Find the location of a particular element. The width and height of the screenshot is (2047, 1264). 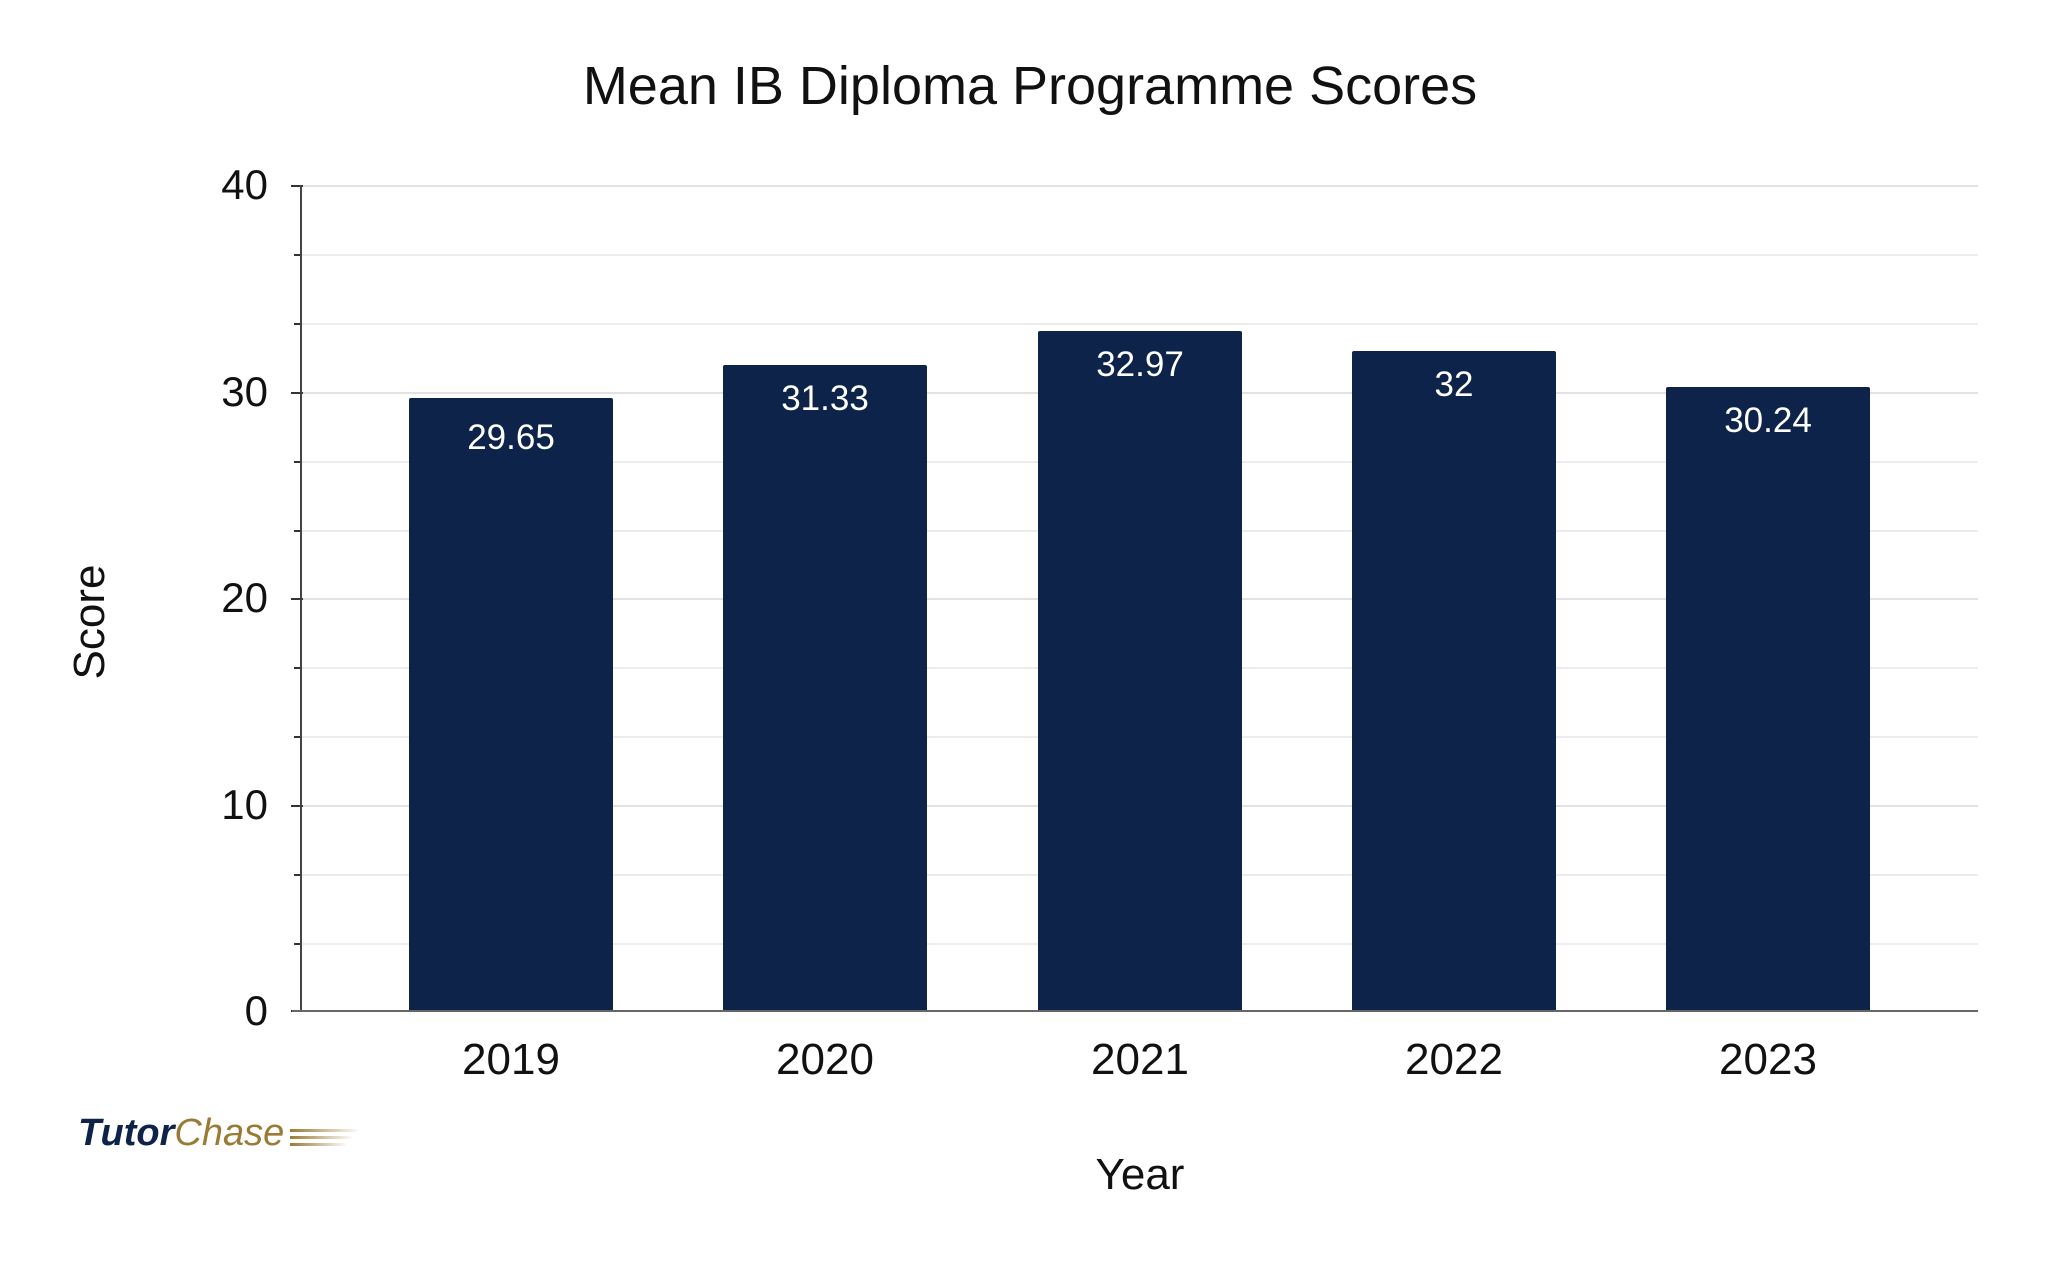

logo-text-tutor: Tutor is located at coordinates (126, 1133).